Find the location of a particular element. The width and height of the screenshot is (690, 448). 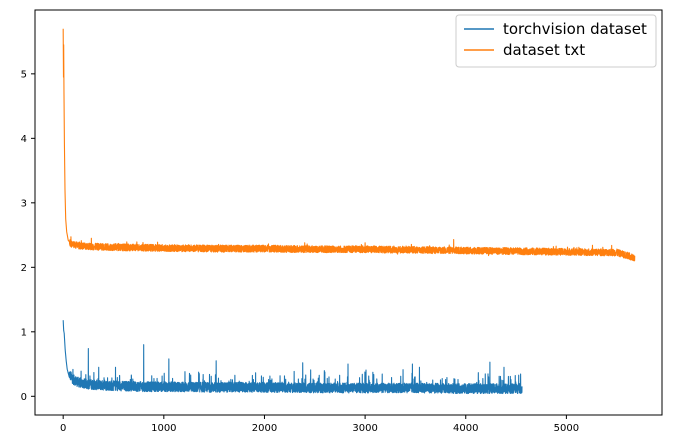

y-tick-label: 0 is located at coordinates (24, 397).